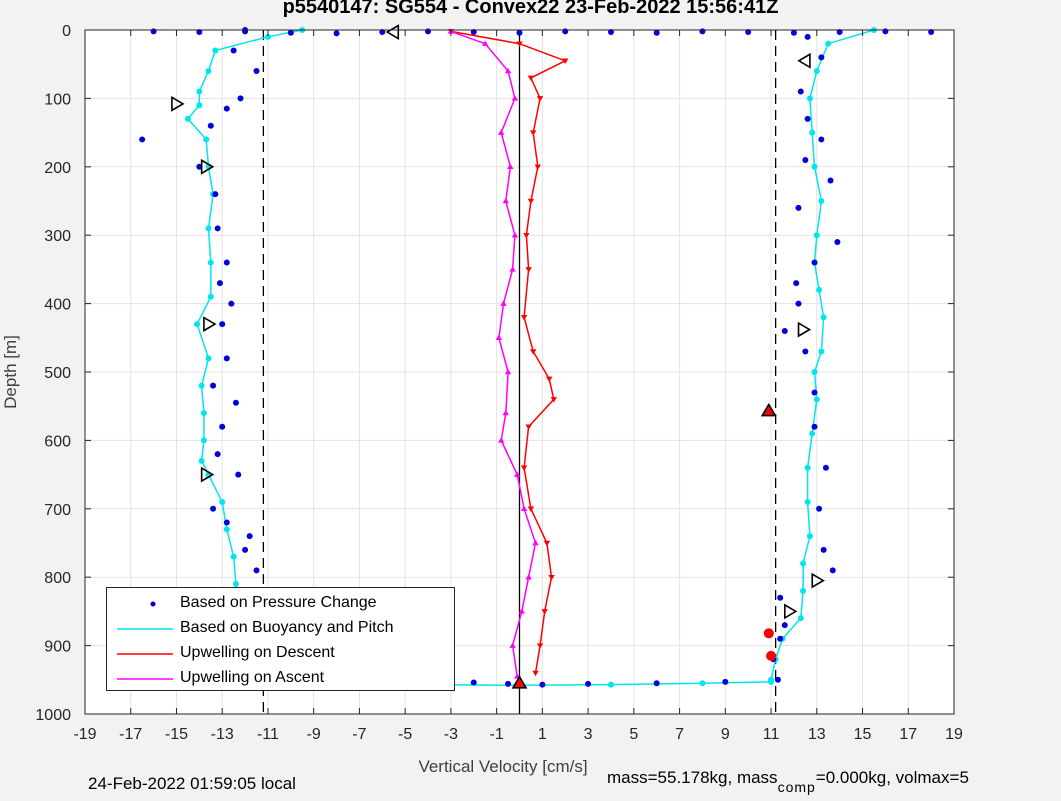 This screenshot has width=1061, height=801. I want to click on x-tick-label: -5, so click(405, 734).